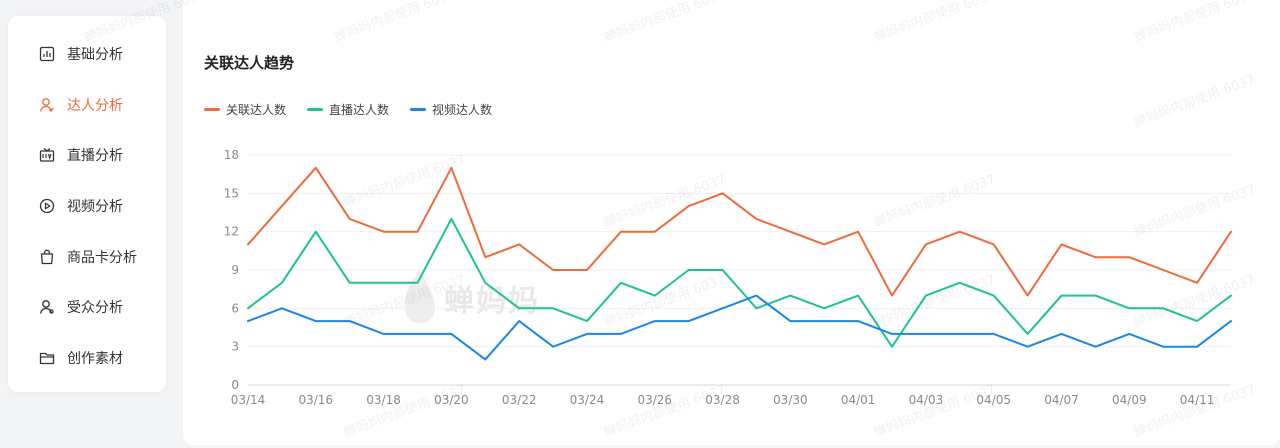 The width and height of the screenshot is (1280, 448). What do you see at coordinates (248, 400) in the screenshot?
I see `x-tick-label: 03/14` at bounding box center [248, 400].